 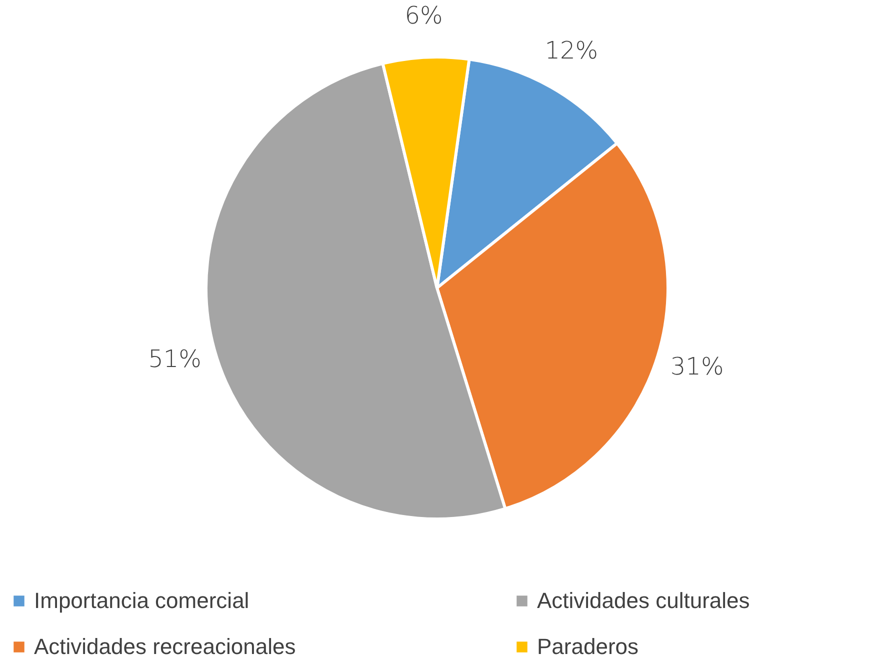 I want to click on data-label: 6%, so click(x=423, y=15).